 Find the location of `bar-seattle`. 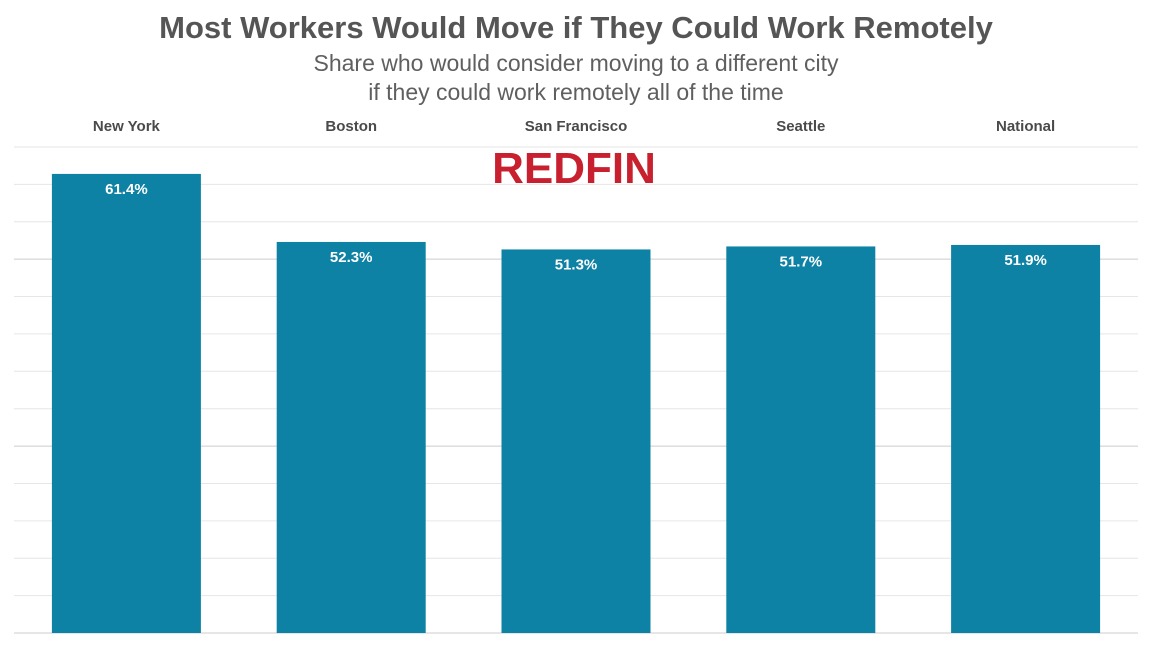

bar-seattle is located at coordinates (801, 440).